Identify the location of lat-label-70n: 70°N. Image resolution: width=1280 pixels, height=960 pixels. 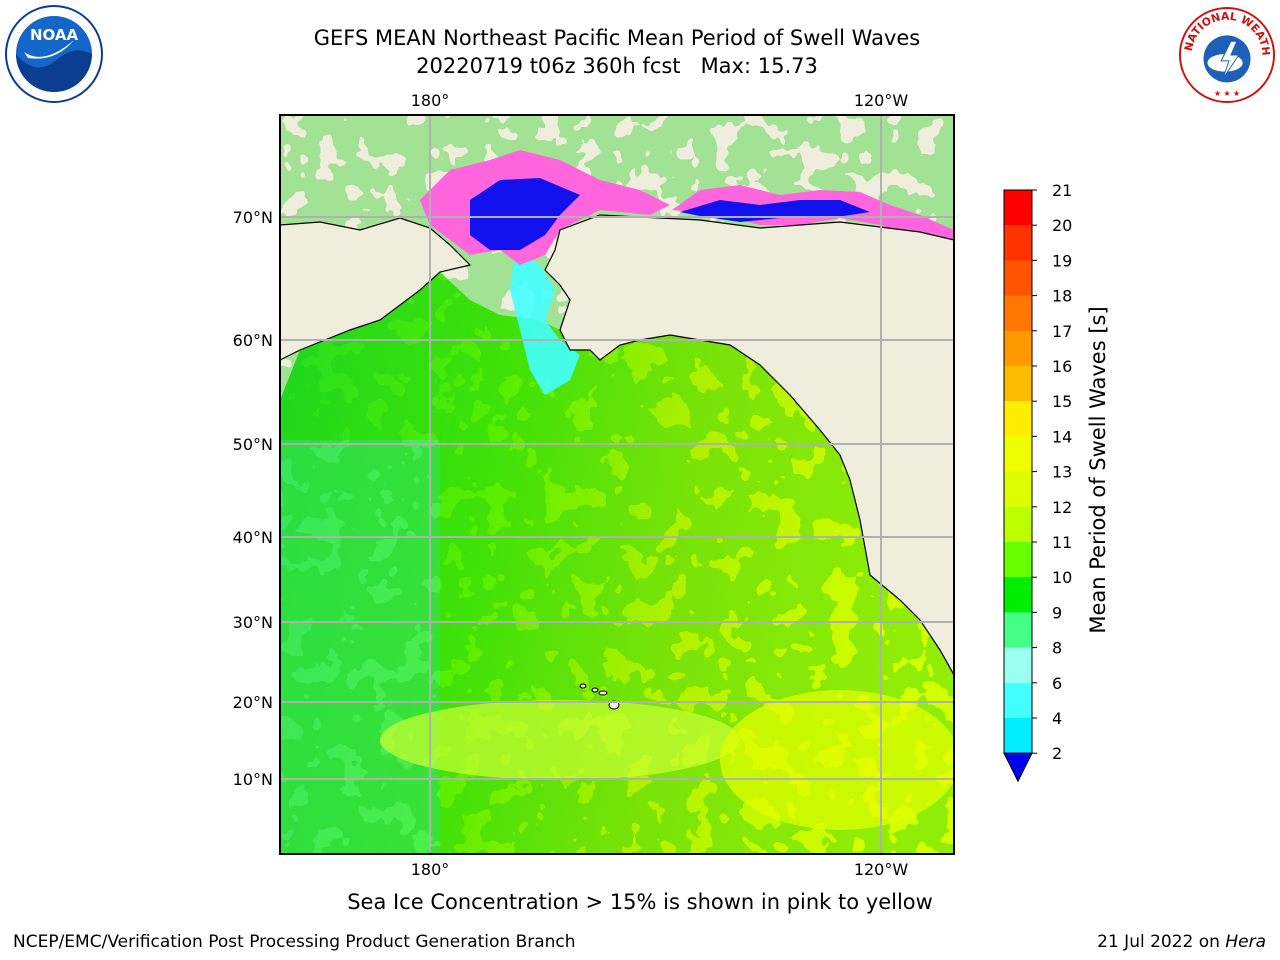
(253, 217).